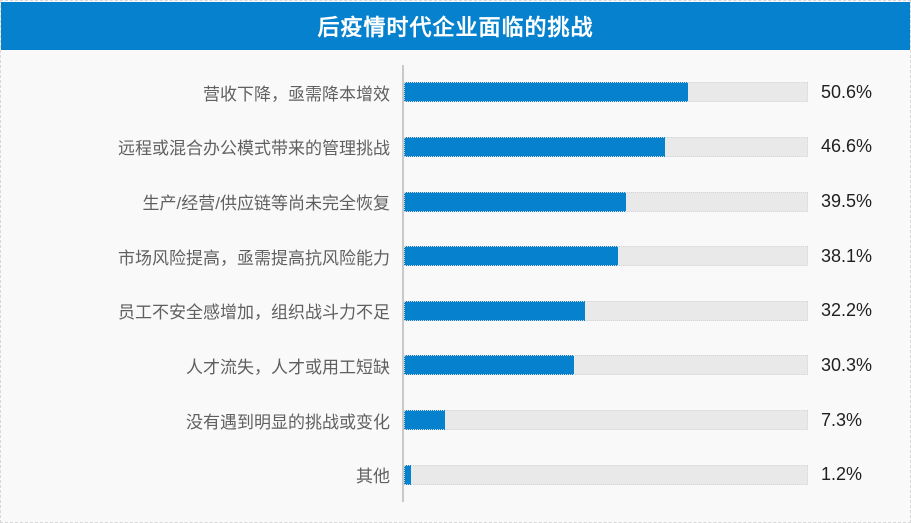  What do you see at coordinates (373, 477) in the screenshot?
I see `category-label: 其他` at bounding box center [373, 477].